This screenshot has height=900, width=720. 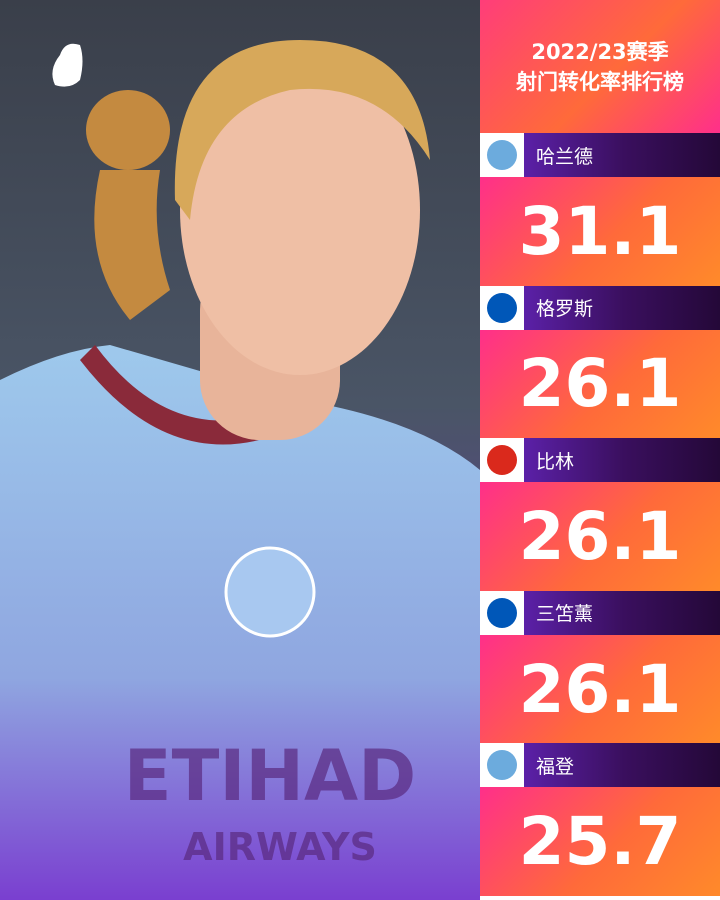 What do you see at coordinates (600, 81) in the screenshot?
I see `title-line: 射门转化率排行榜` at bounding box center [600, 81].